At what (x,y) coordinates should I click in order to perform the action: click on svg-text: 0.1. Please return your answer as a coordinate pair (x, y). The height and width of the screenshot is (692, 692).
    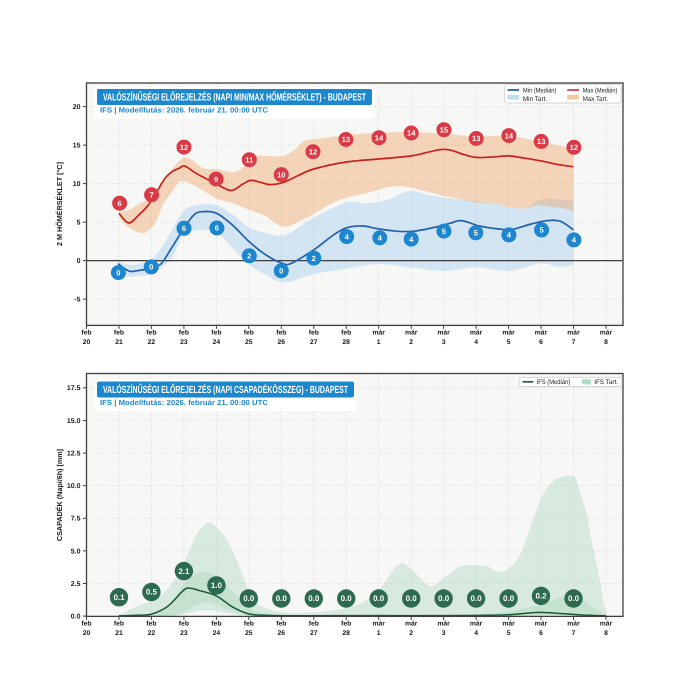
    Looking at the image, I should click on (119, 597).